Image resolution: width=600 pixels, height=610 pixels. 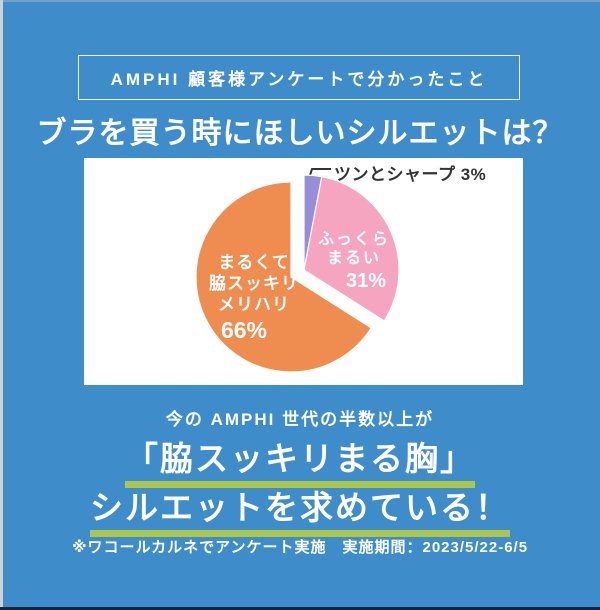 I want to click on page-title: ブラを買う時にほしいシルエットは？, so click(x=300, y=133).